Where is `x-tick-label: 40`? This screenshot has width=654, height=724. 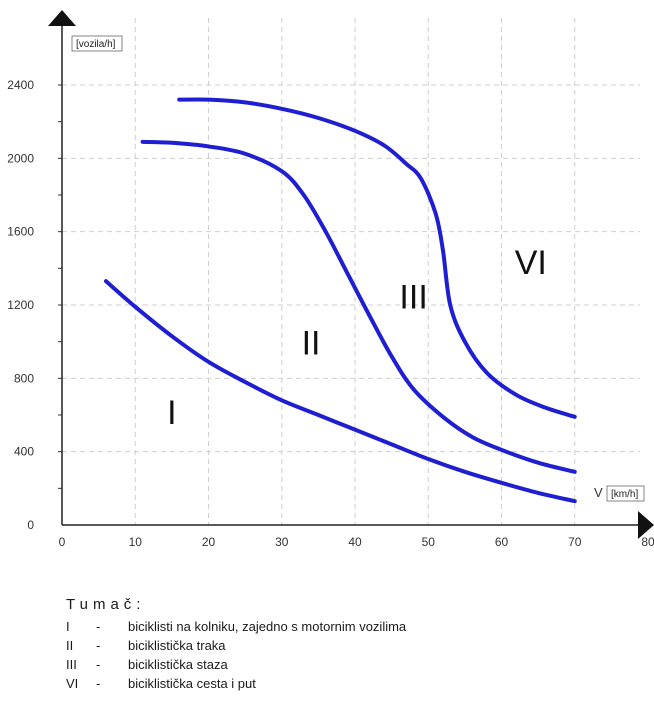
x-tick-label: 40 is located at coordinates (355, 542).